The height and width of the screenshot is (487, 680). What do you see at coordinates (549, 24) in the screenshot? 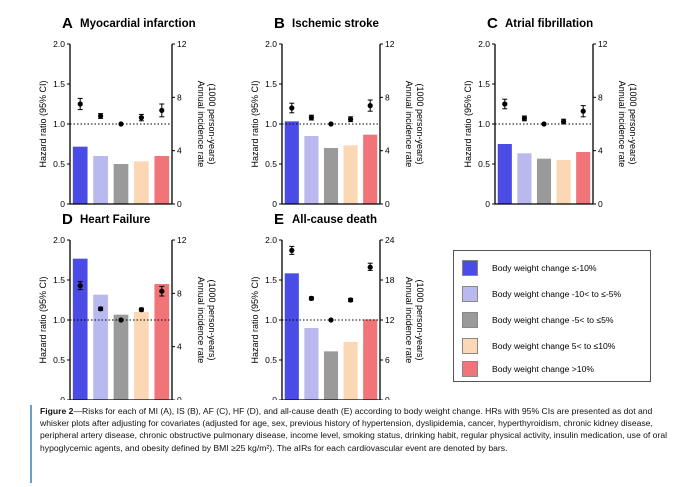
I see `panel-title: Atrial fibrillation` at bounding box center [549, 24].